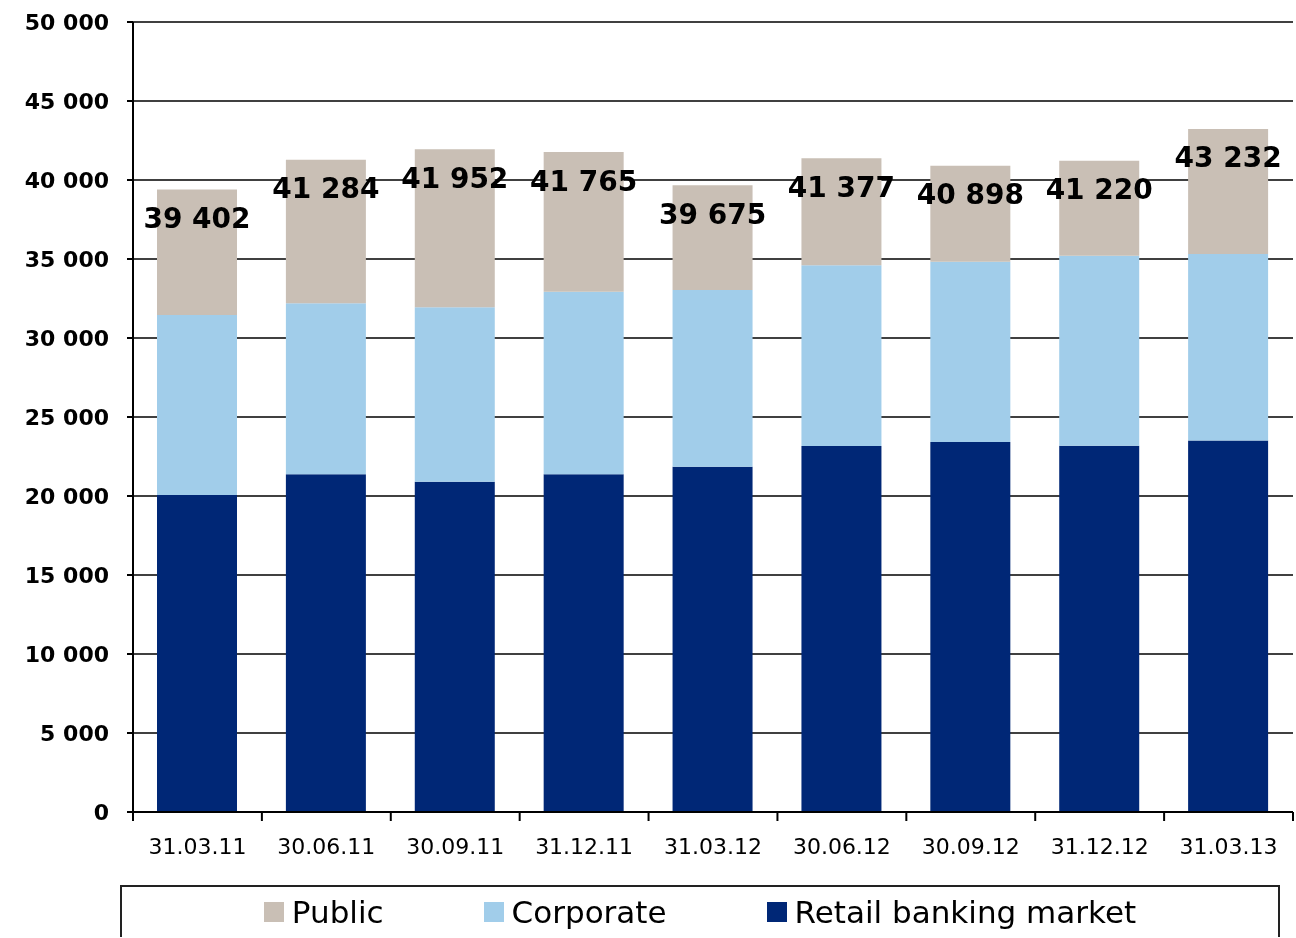 The image size is (1296, 938). Describe the element at coordinates (66, 22) in the screenshot. I see `y-tick-label: 50 000` at that location.